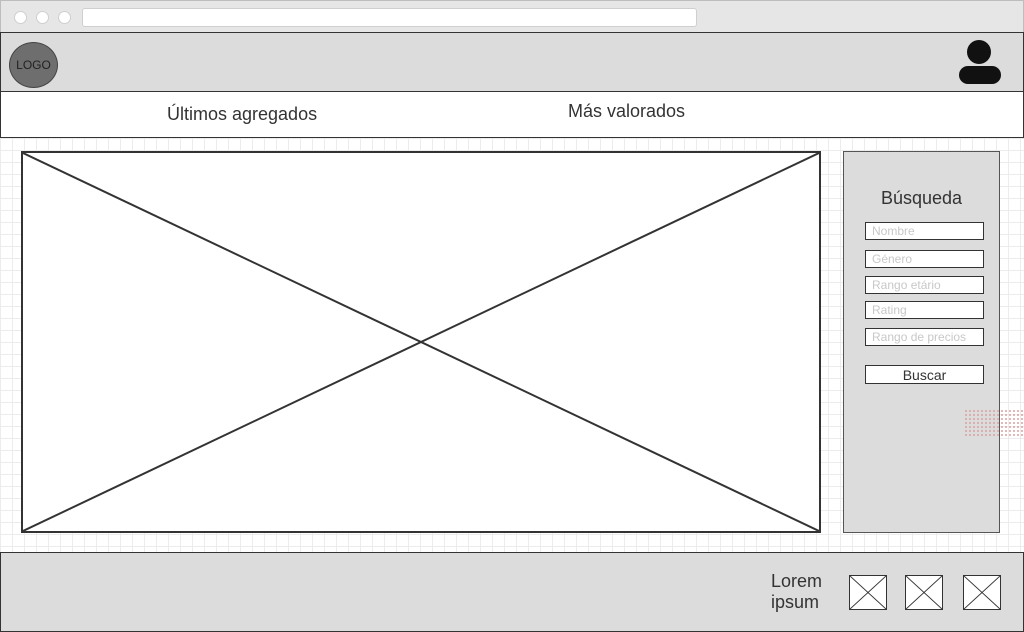 Image resolution: width=1024 pixels, height=632 pixels. What do you see at coordinates (924, 285) in the screenshot?
I see `age-range-field` at bounding box center [924, 285].